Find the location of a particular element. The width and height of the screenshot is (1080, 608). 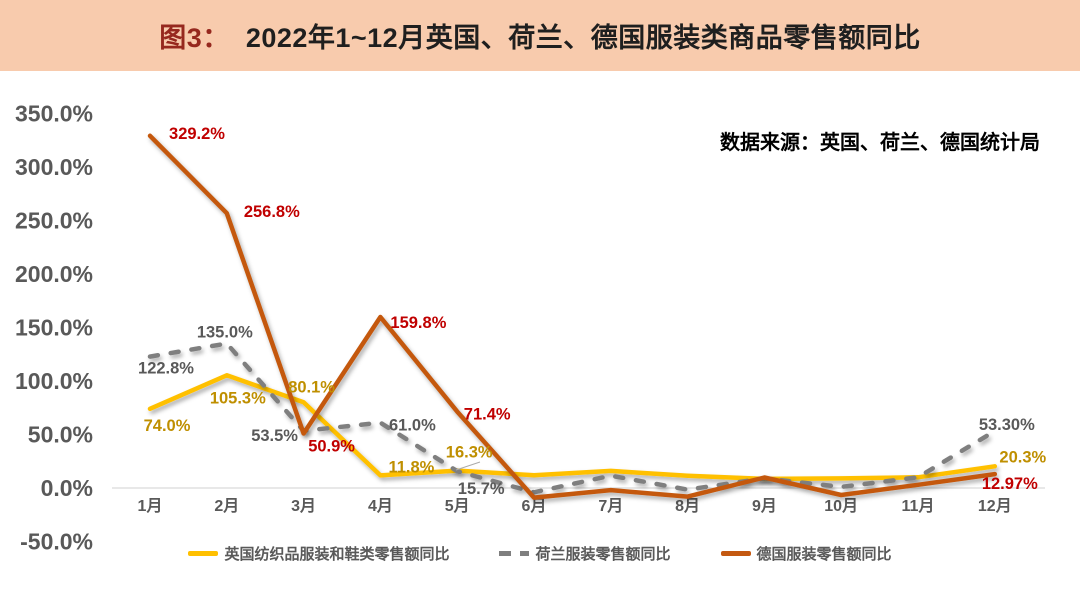

data-label-de-4: 71.4% is located at coordinates (487, 415).